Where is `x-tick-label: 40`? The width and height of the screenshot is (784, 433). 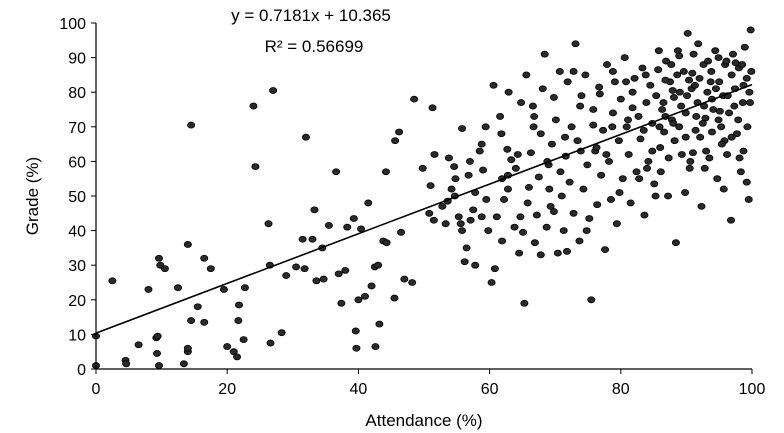 x-tick-label: 40 is located at coordinates (359, 389).